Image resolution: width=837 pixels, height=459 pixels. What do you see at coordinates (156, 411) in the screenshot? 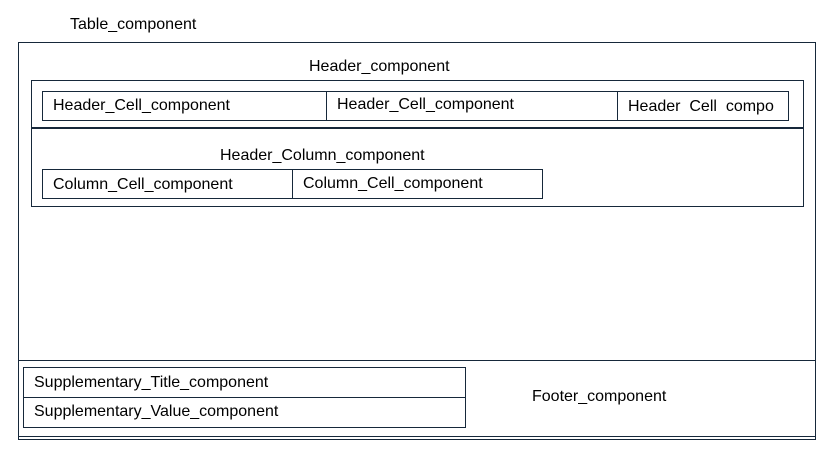
I see `supplementary-value-cell: Supplementary_Value_component` at bounding box center [156, 411].